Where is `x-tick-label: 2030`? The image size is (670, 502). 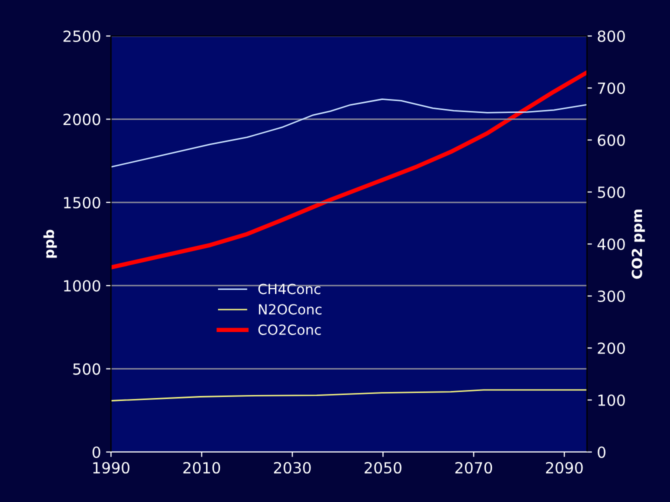 x-tick-label: 2030 is located at coordinates (292, 468).